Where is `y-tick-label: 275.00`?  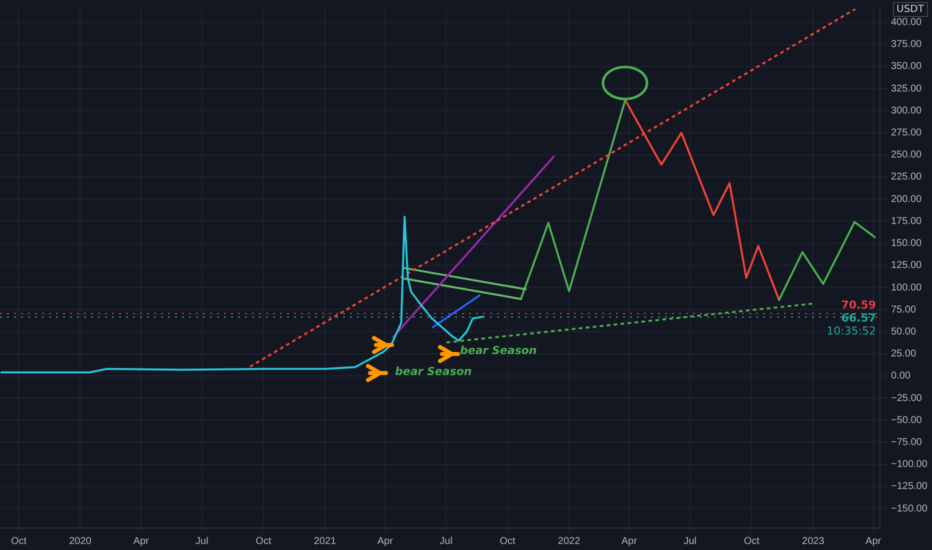
y-tick-label: 275.00 is located at coordinates (906, 133).